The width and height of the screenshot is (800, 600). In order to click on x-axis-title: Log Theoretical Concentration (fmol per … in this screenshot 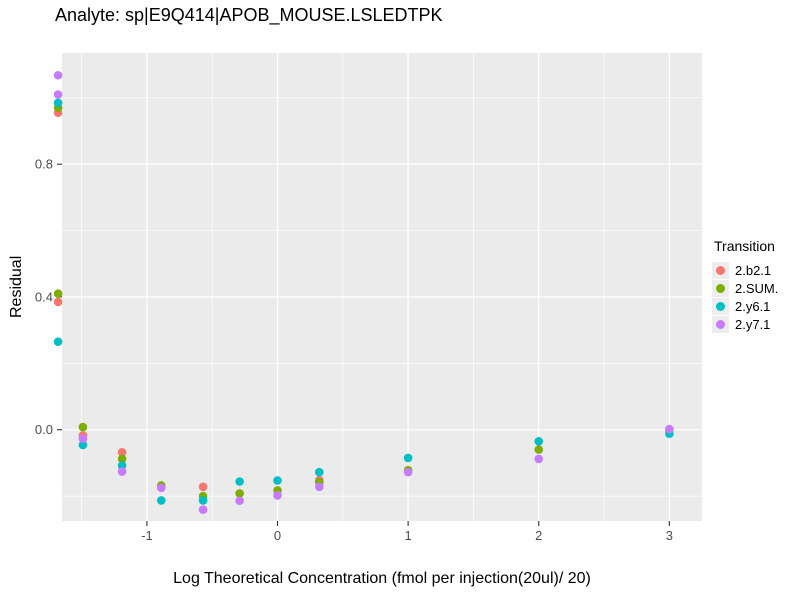, I will do `click(382, 578)`.